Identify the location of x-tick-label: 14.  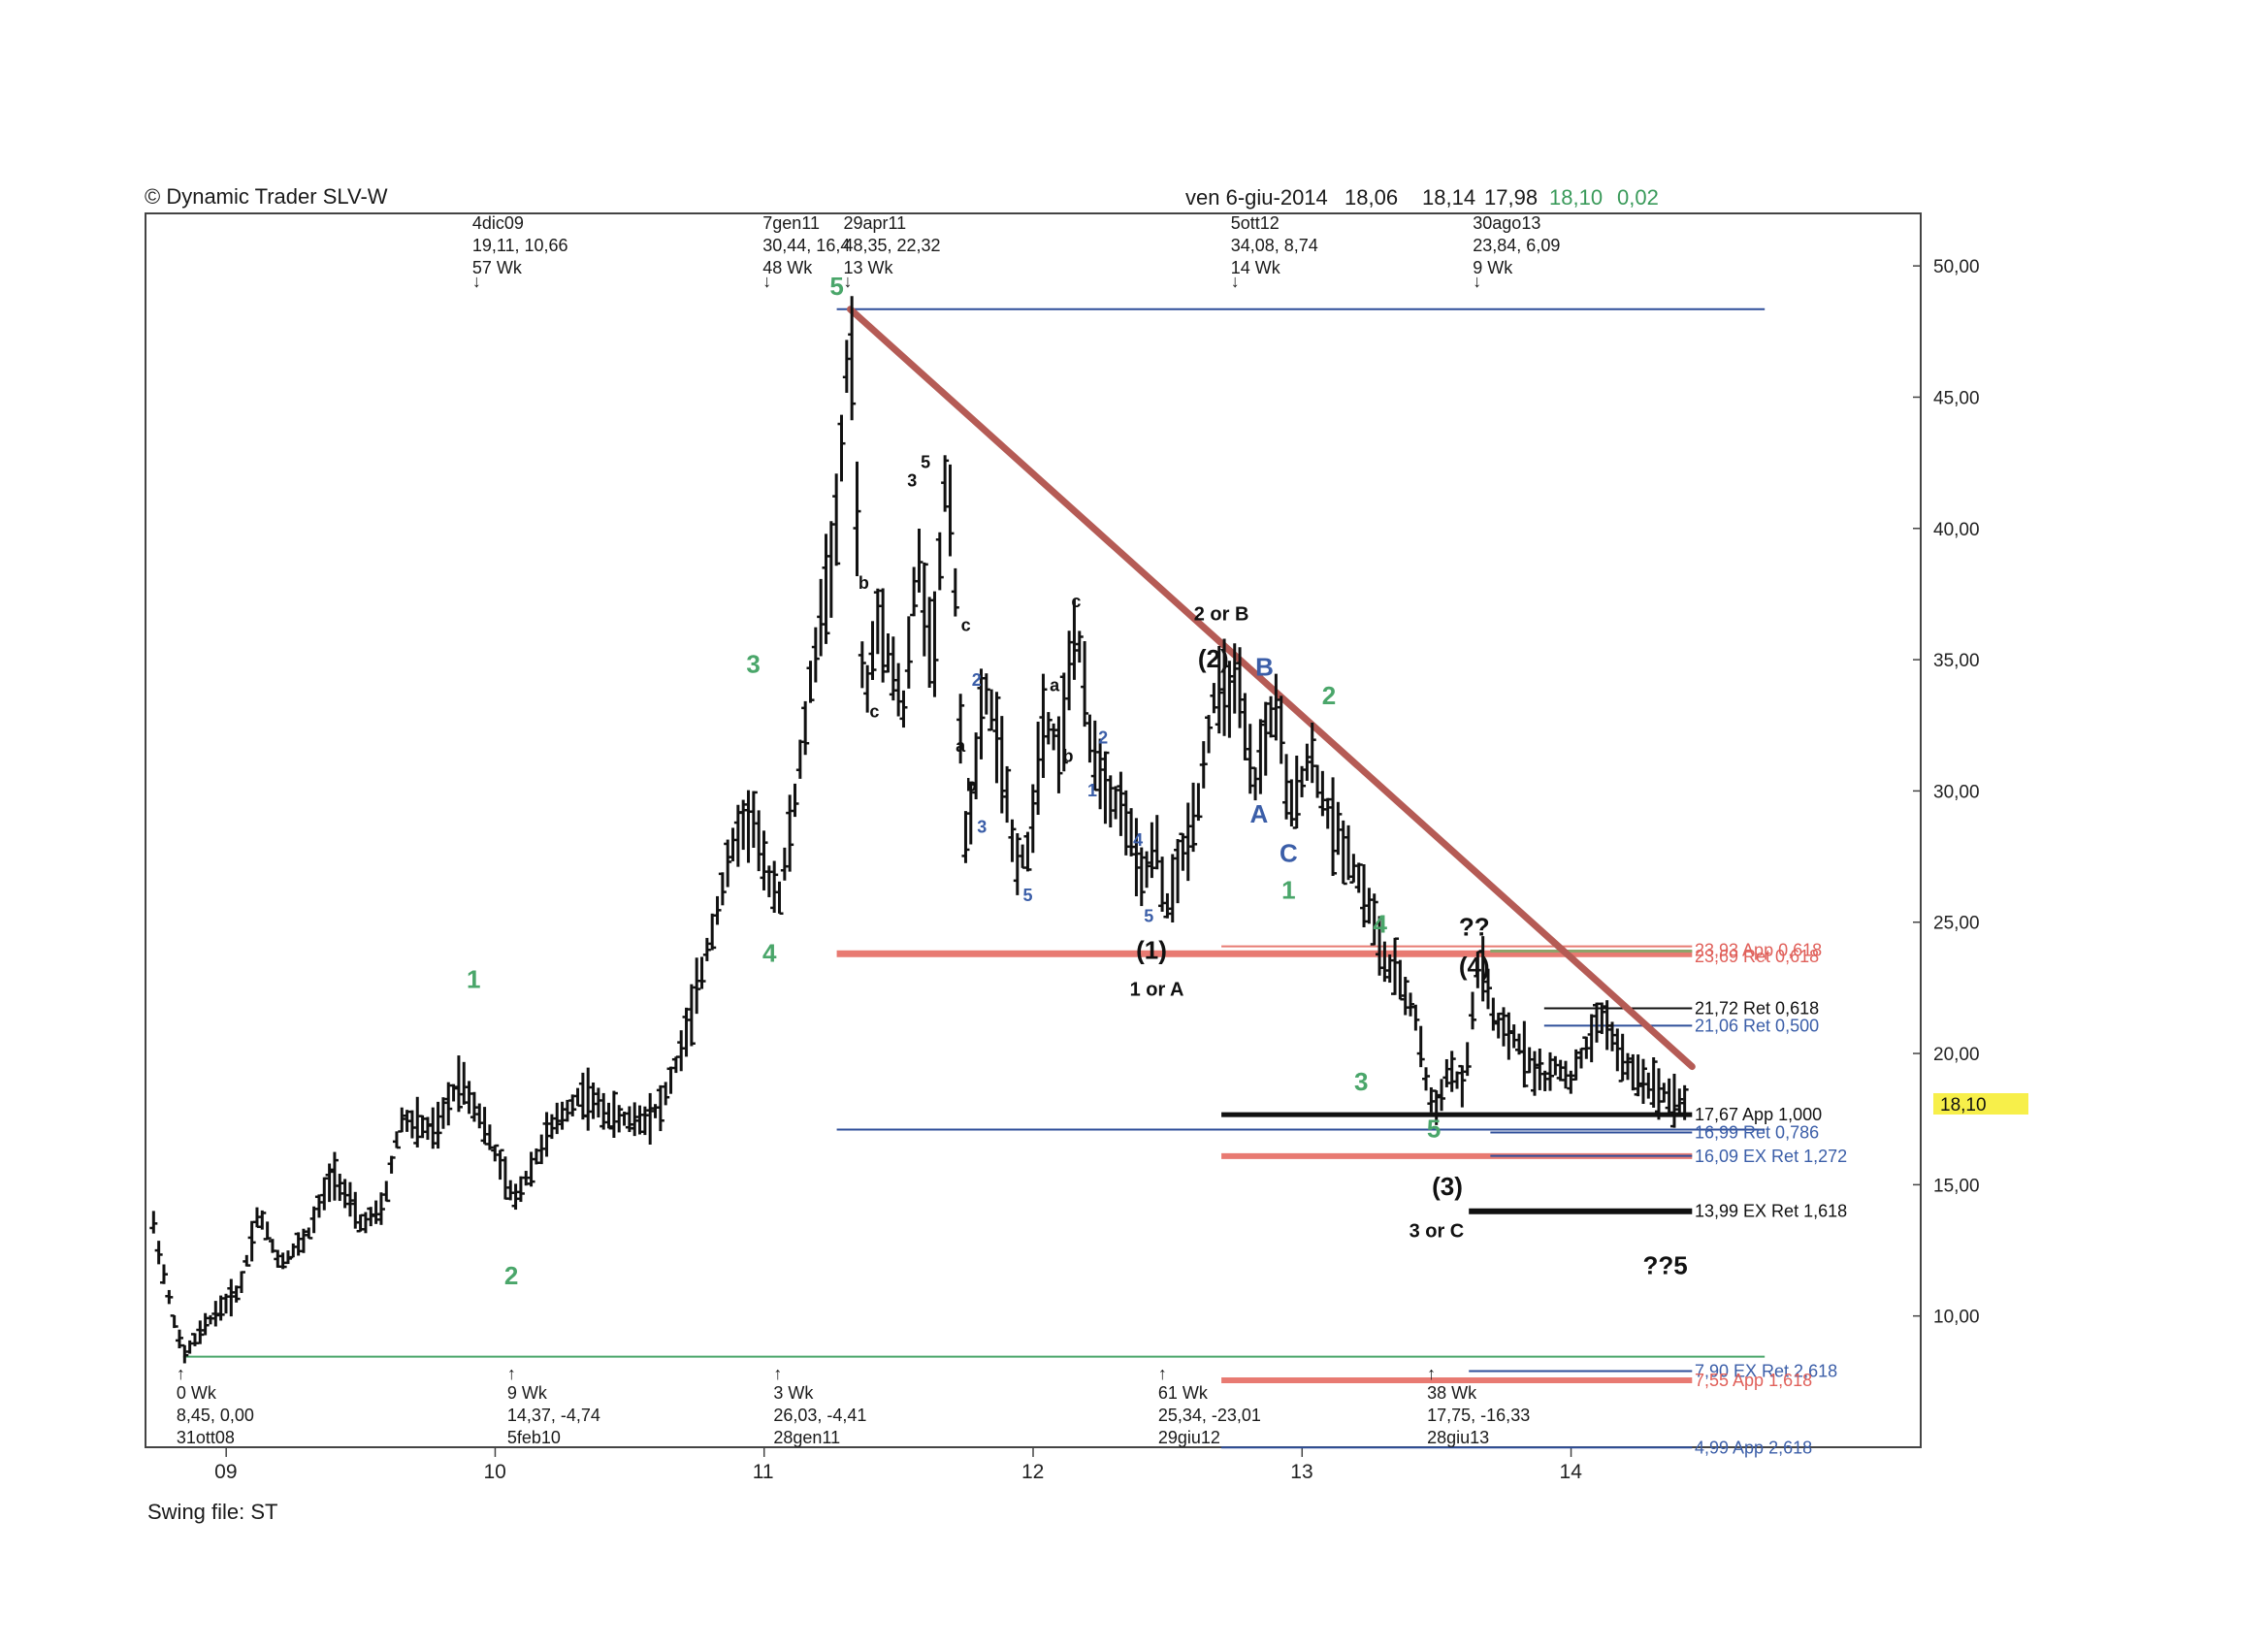
(1571, 1472).